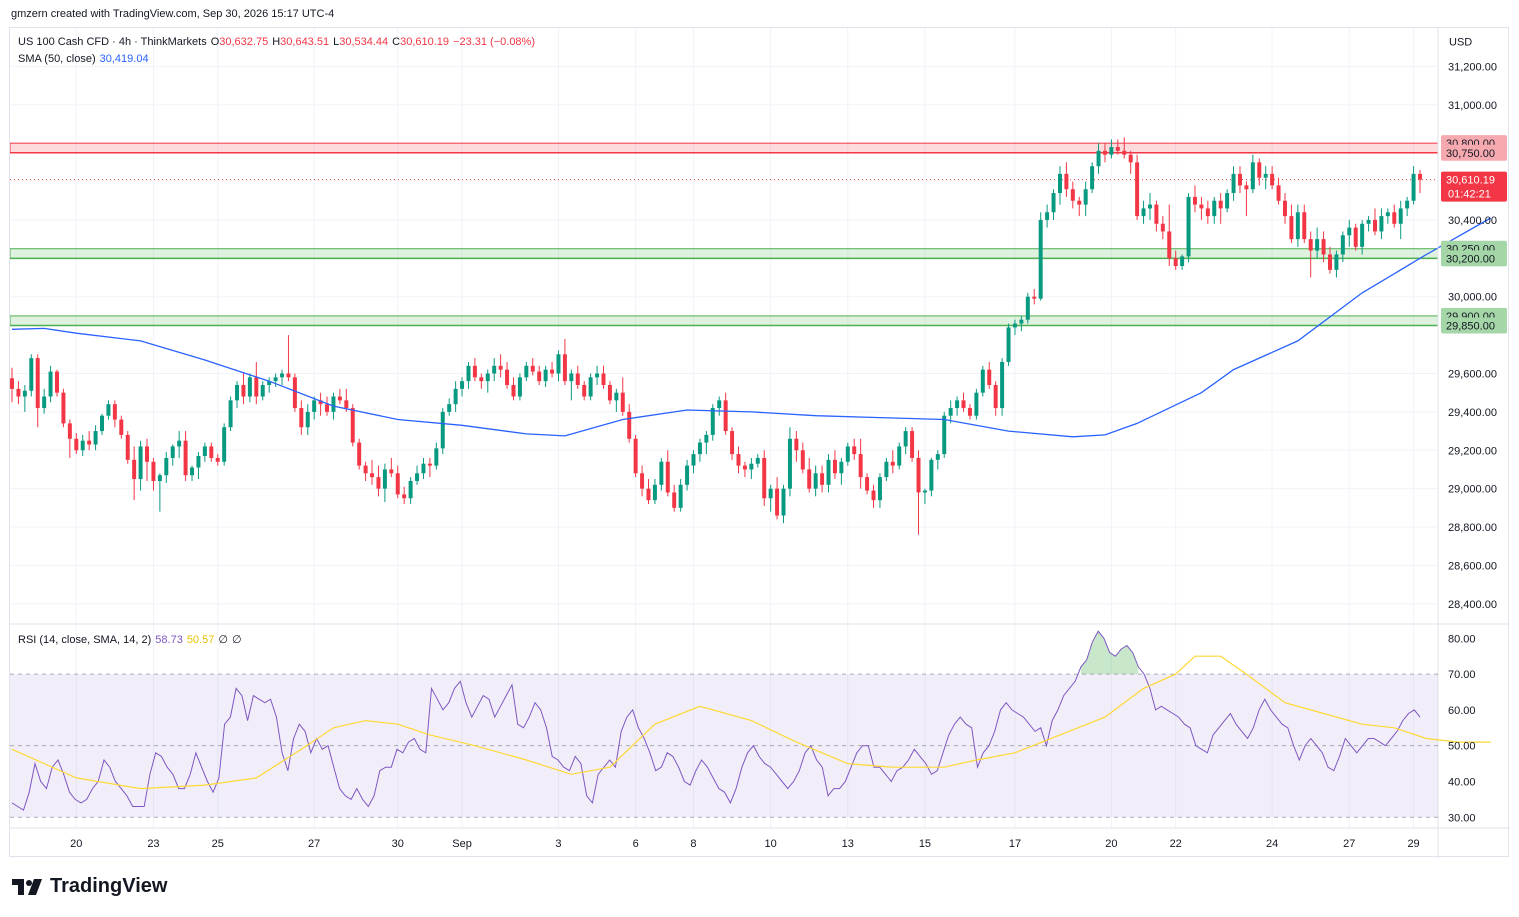 The image size is (1519, 917). I want to click on time-tick-label: 17, so click(1015, 844).